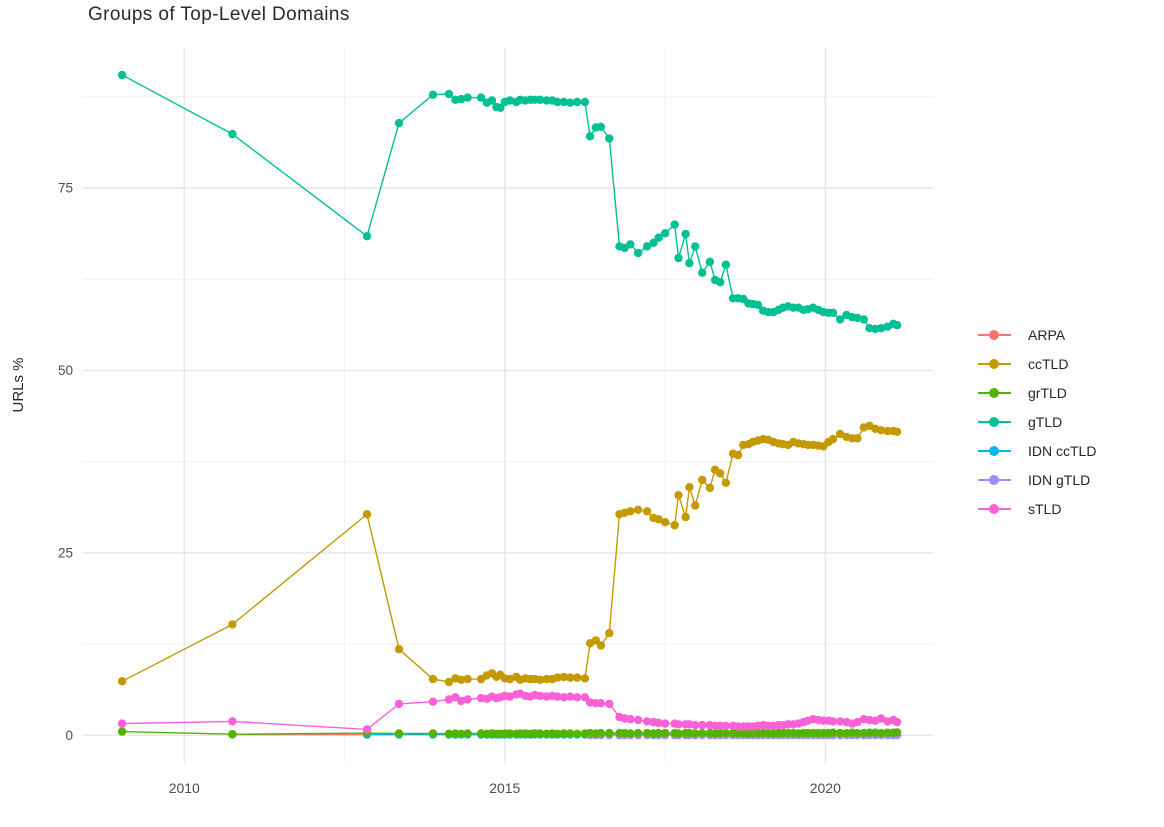 This screenshot has height=827, width=1164. What do you see at coordinates (1047, 392) in the screenshot?
I see `legend-label: grTLD` at bounding box center [1047, 392].